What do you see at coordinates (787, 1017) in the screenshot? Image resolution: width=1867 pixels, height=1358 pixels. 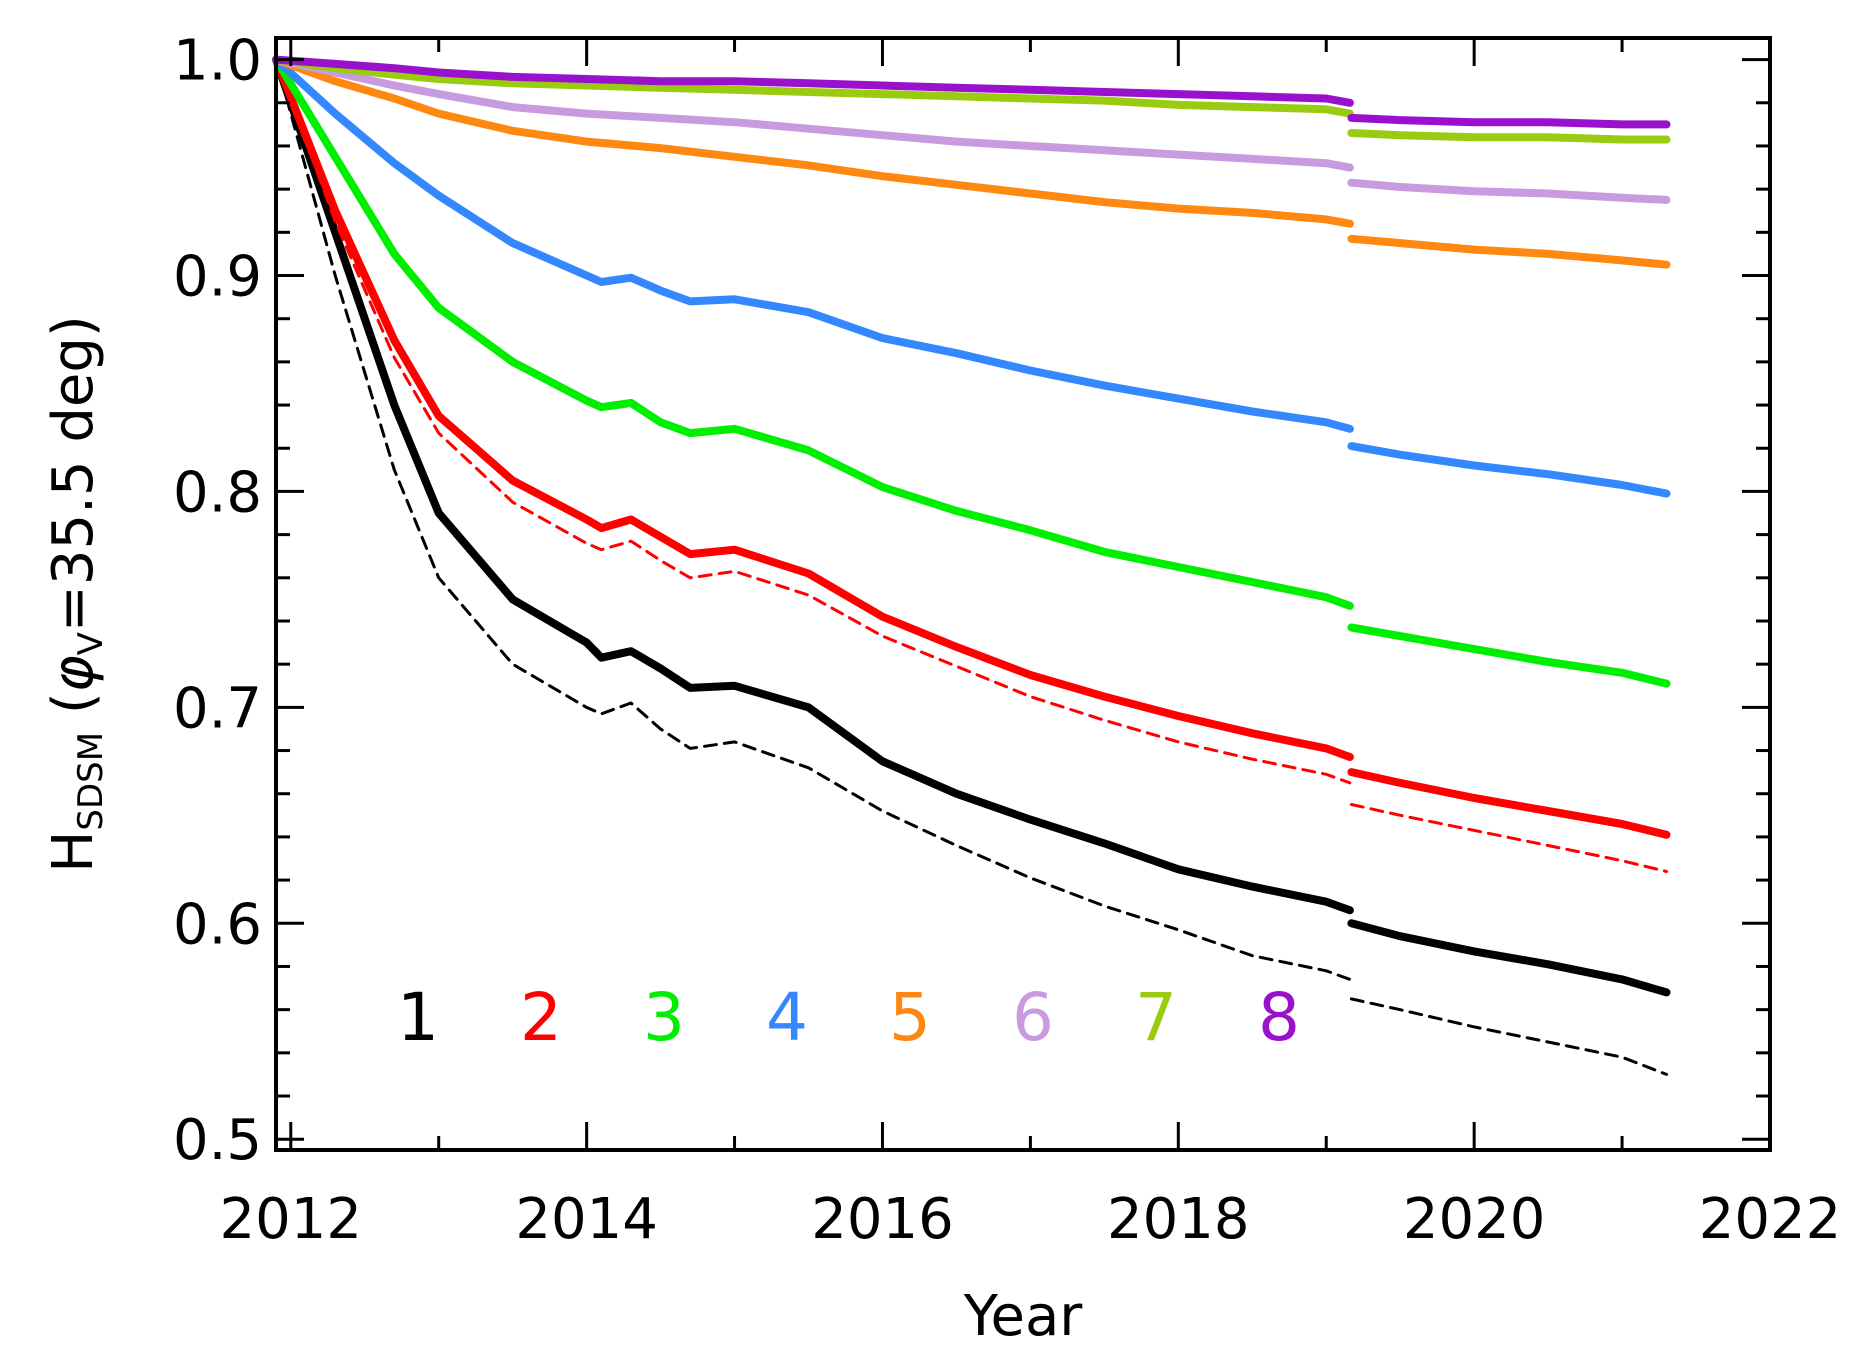 I see `legend-label-4: 4` at bounding box center [787, 1017].